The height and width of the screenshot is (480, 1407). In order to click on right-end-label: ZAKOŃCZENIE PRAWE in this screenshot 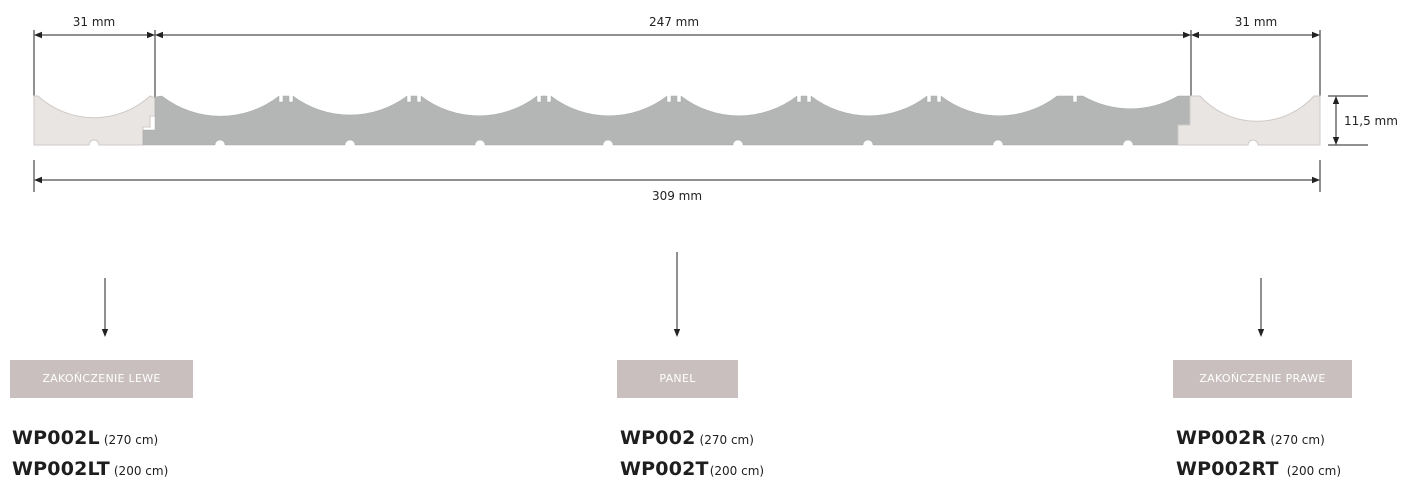, I will do `click(1262, 379)`.